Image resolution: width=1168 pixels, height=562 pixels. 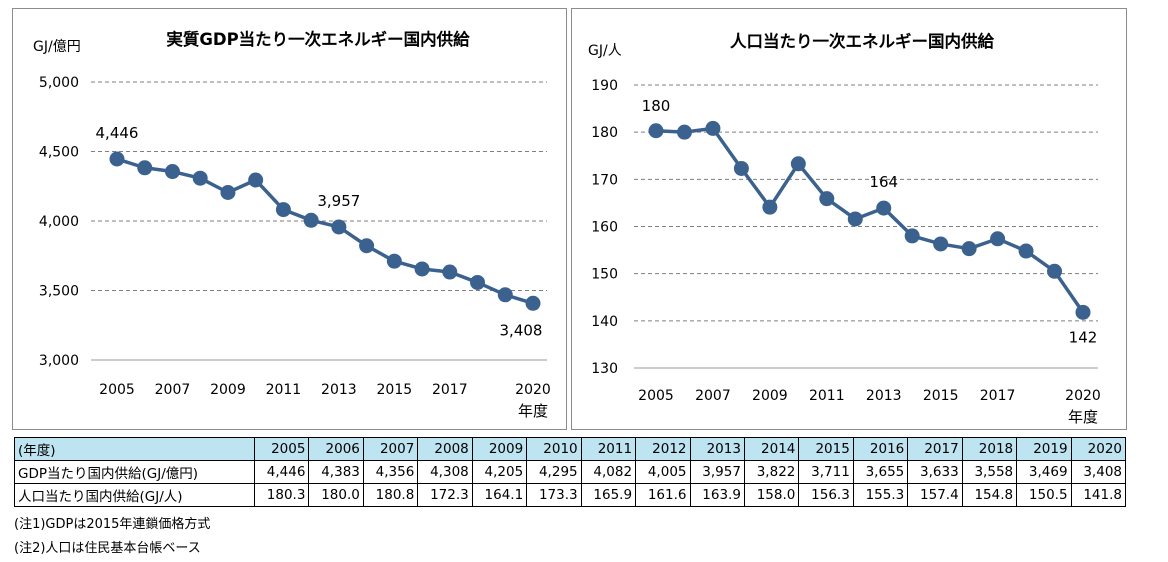 I want to click on table-cell: 3,558, so click(x=989, y=472).